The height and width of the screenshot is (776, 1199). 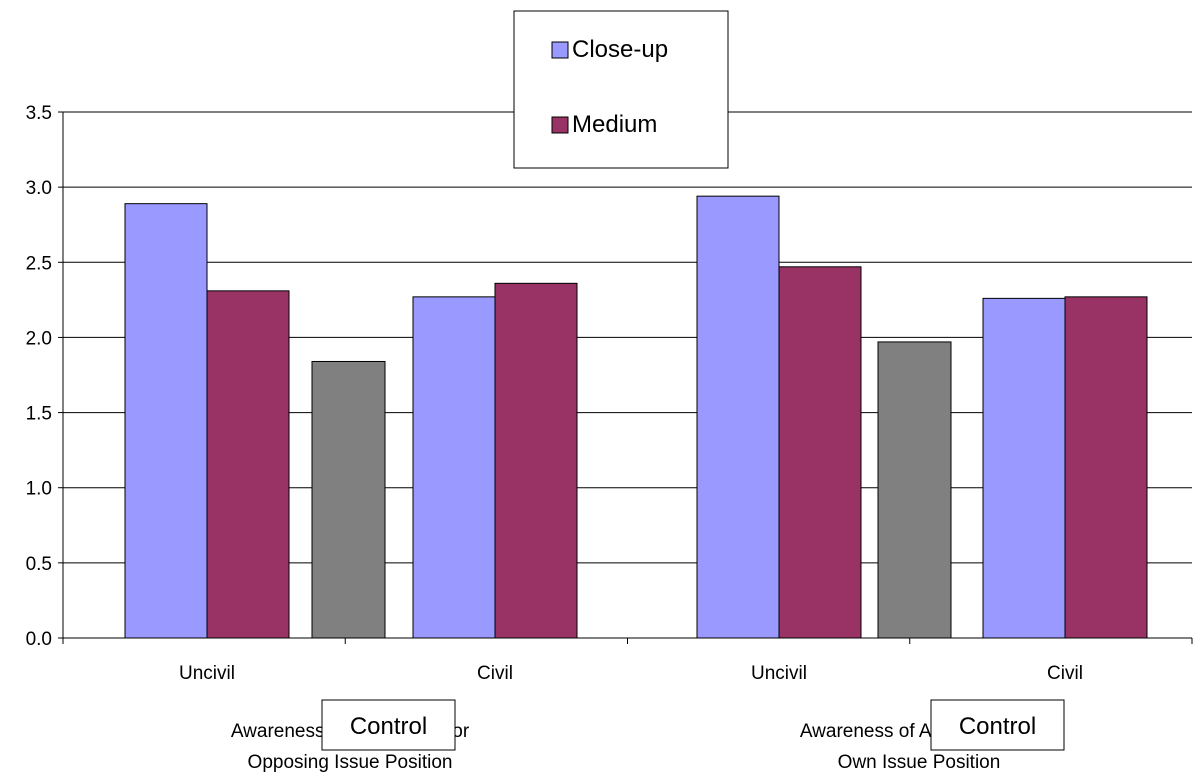 What do you see at coordinates (39, 338) in the screenshot?
I see `y-tick-label: 2.0` at bounding box center [39, 338].